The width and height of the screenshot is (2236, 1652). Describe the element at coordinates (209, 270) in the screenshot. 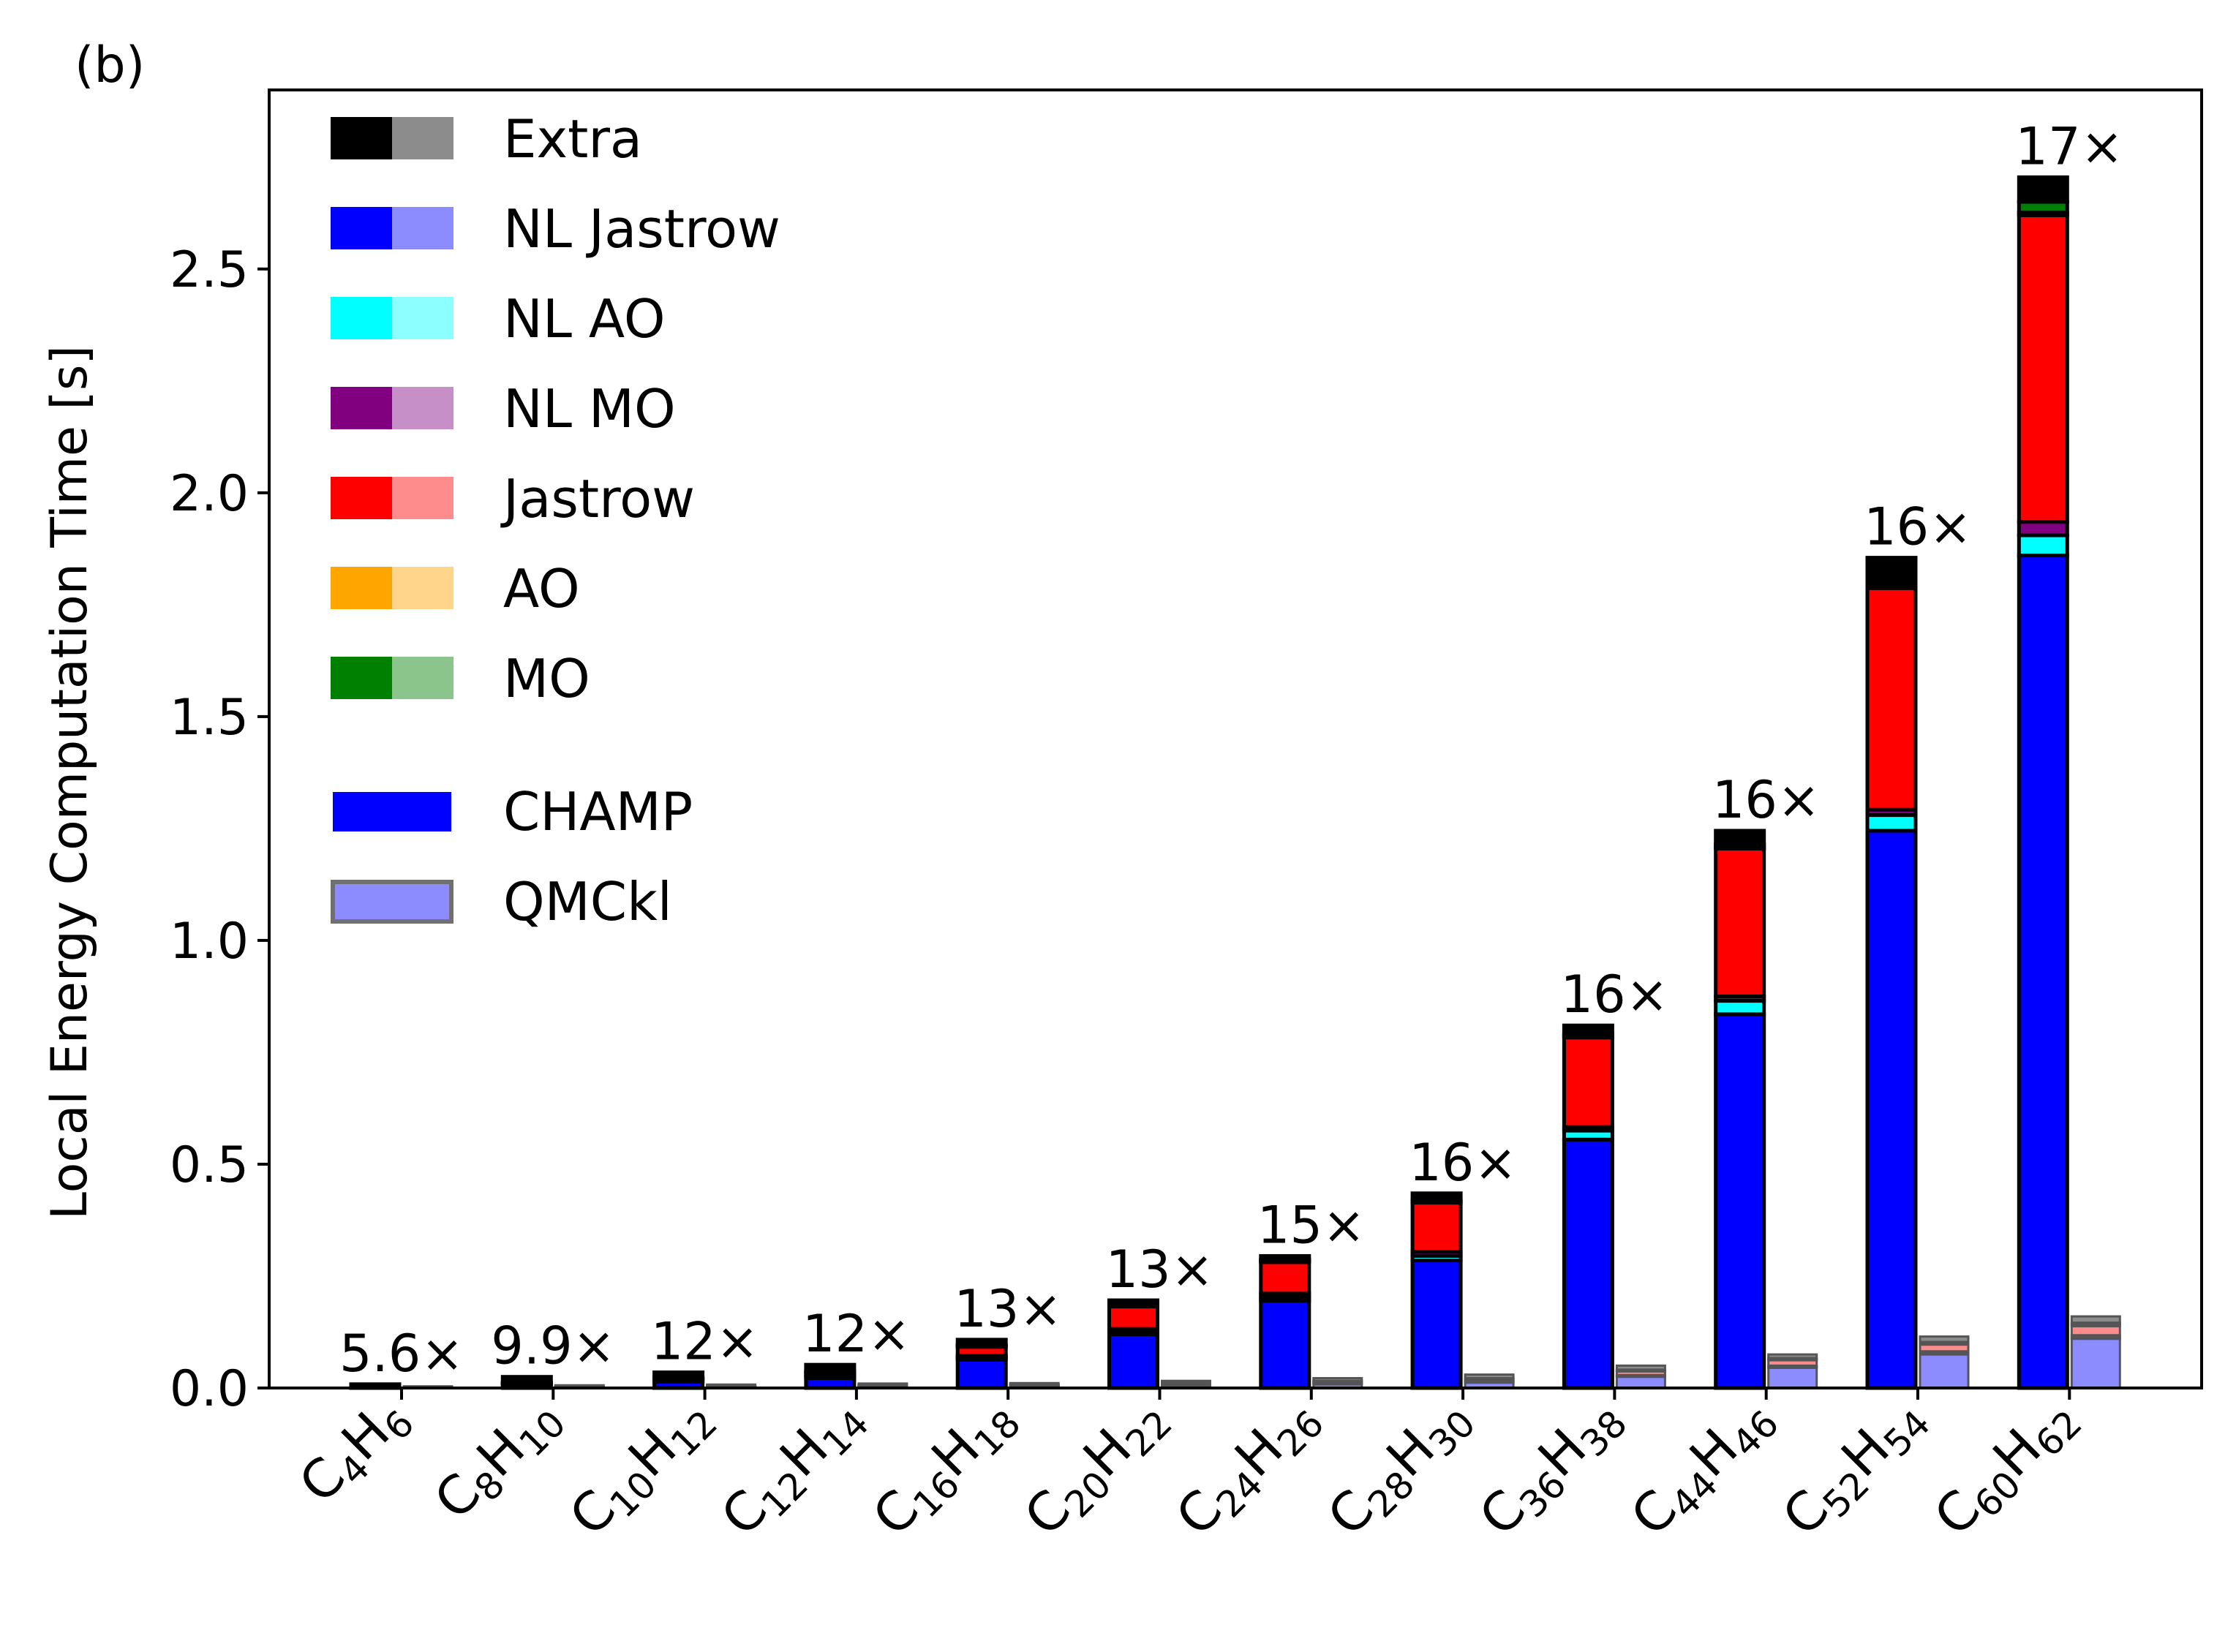

I see `y-tick-label-2.5: 2.5` at that location.